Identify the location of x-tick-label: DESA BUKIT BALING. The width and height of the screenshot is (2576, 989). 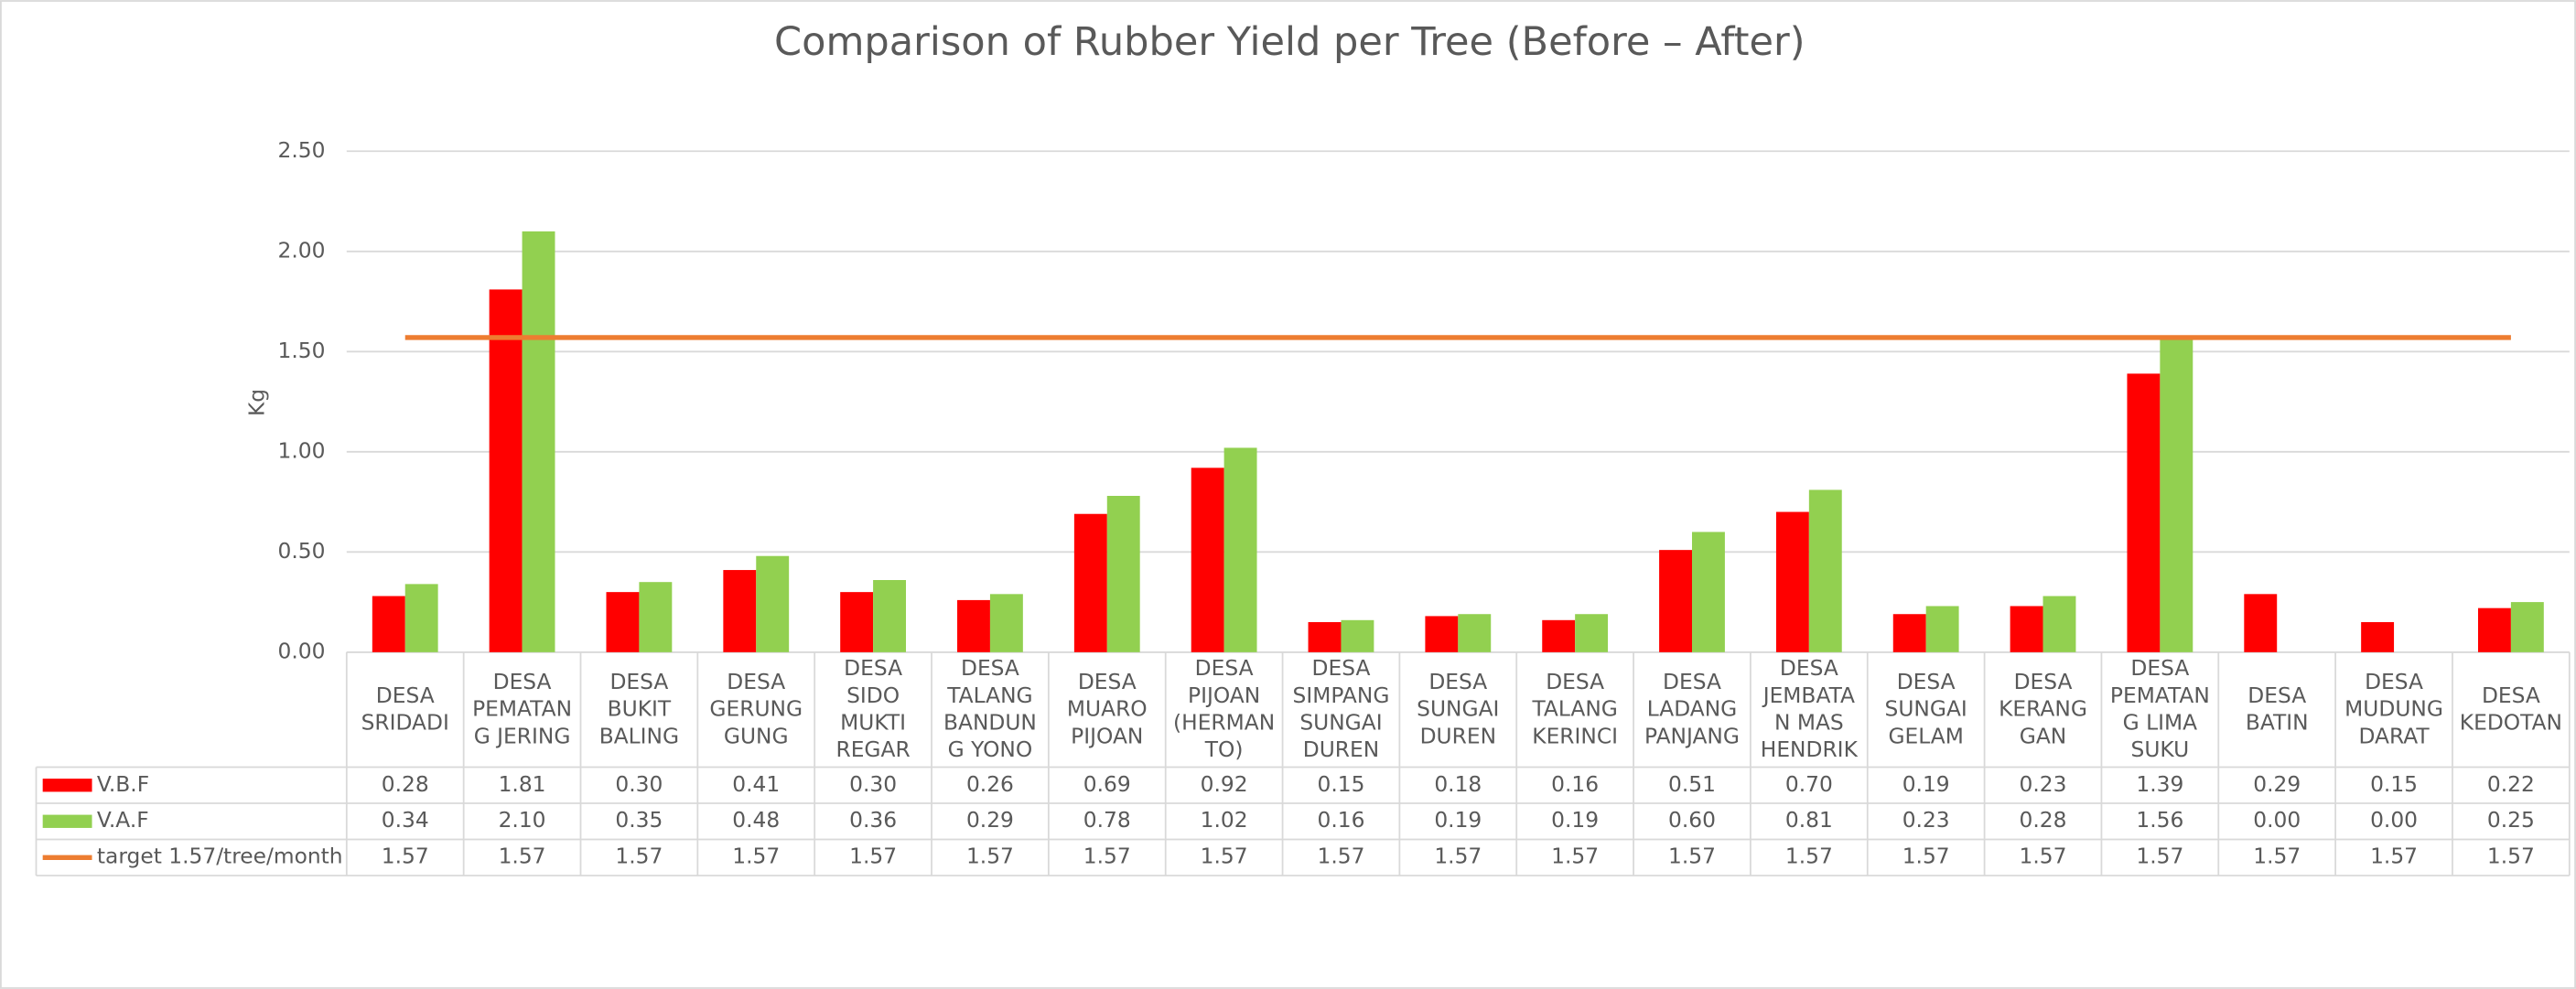
(639, 708).